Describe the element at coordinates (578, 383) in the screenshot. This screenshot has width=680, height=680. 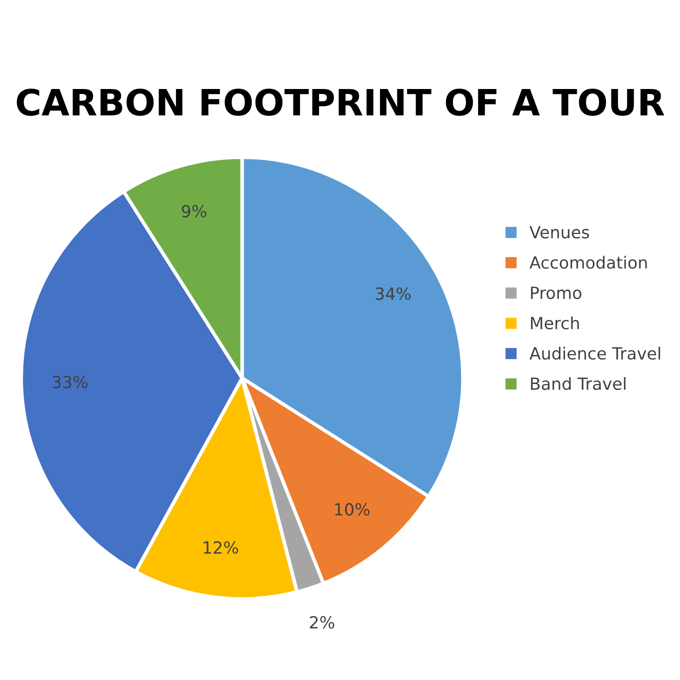
I see `legend-label: Band Travel` at that location.